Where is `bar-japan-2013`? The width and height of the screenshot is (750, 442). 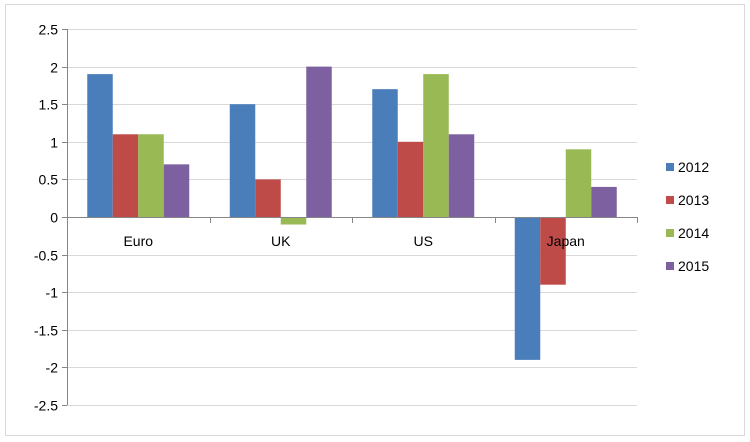 bar-japan-2013 is located at coordinates (553, 251).